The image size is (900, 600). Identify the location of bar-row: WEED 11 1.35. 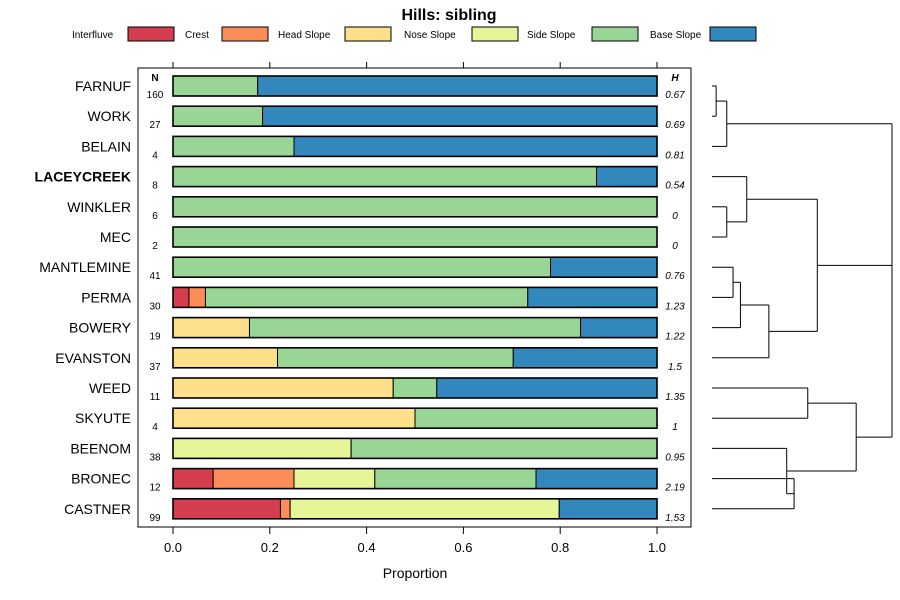
(387, 390).